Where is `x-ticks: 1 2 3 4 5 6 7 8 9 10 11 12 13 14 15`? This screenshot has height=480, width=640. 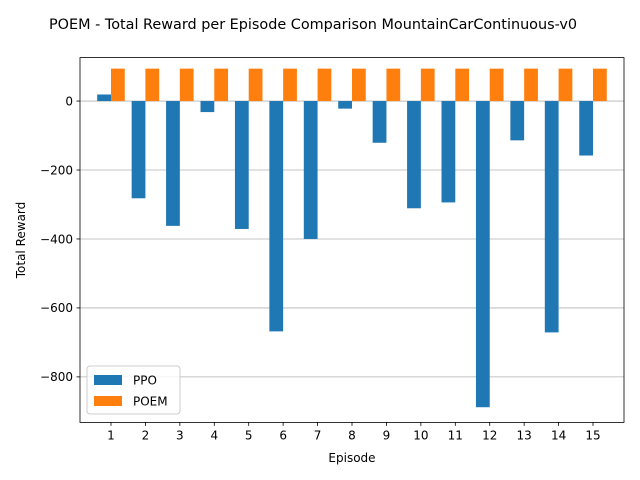
x-ticks: 1 2 3 4 5 6 7 8 9 10 11 12 13 14 15 is located at coordinates (354, 432).